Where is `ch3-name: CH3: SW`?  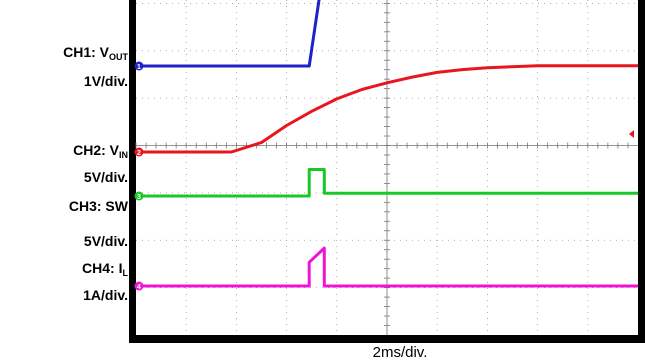 ch3-name: CH3: SW is located at coordinates (98, 206).